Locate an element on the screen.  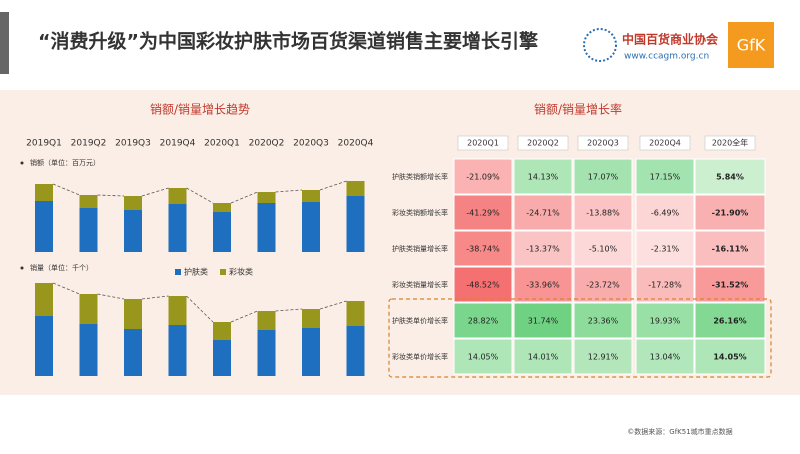
cell-value: -33.96% is located at coordinates (543, 285).